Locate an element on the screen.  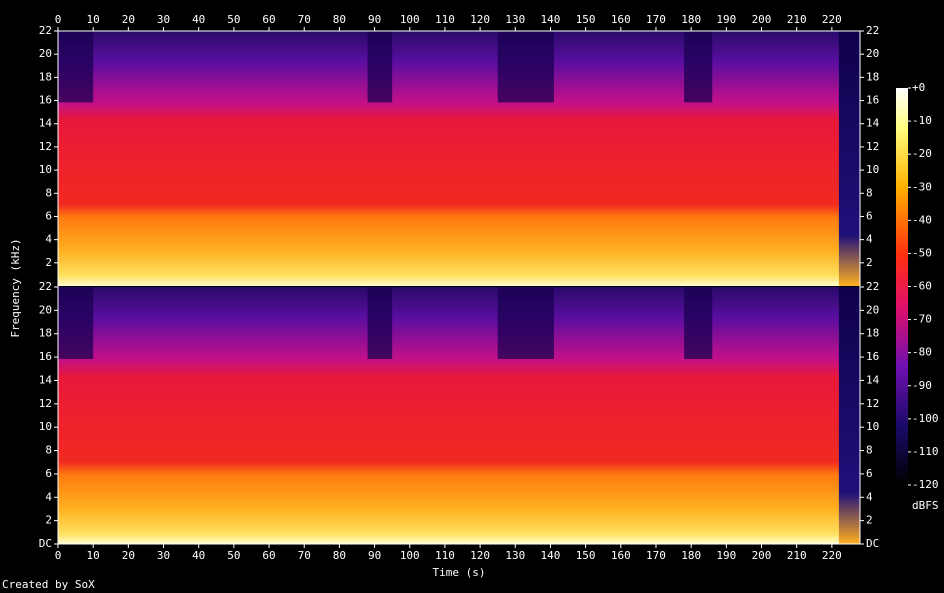
colorbar-tick-label: -50 is located at coordinates (922, 252).